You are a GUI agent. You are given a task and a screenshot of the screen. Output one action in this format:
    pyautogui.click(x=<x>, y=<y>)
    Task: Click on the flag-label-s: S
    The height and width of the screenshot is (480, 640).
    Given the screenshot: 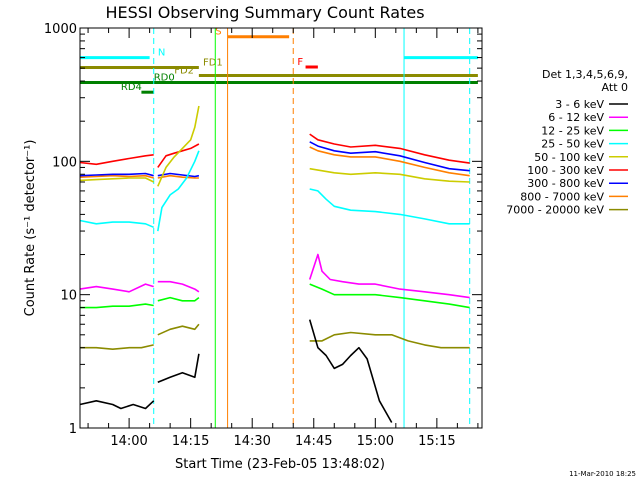 What is the action you would take?
    pyautogui.click(x=218, y=32)
    